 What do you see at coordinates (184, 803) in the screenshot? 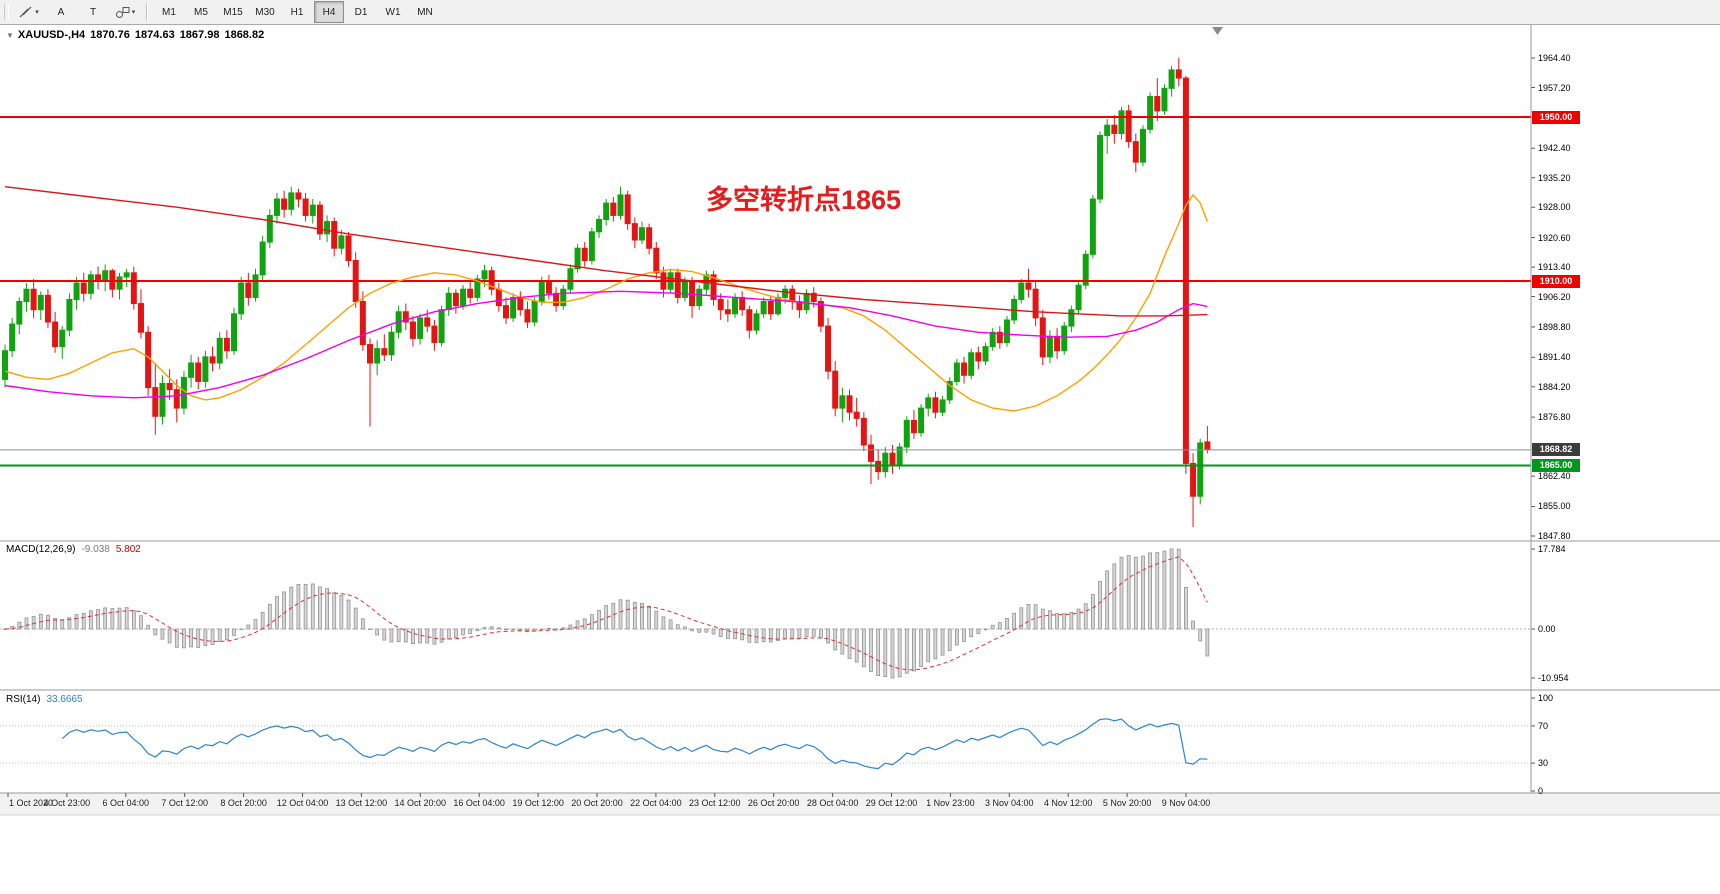
I see `time-axis-label: 7 Oct 12:00` at bounding box center [184, 803].